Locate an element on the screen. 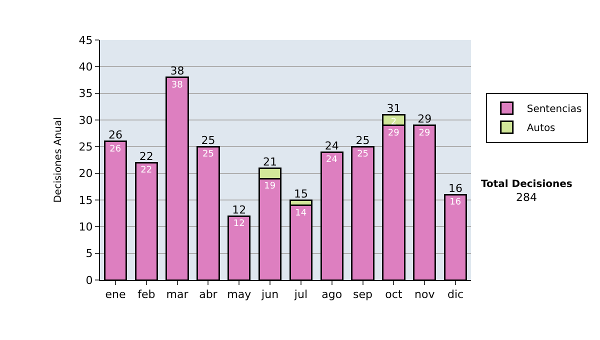  x-tick-label: may is located at coordinates (239, 295).